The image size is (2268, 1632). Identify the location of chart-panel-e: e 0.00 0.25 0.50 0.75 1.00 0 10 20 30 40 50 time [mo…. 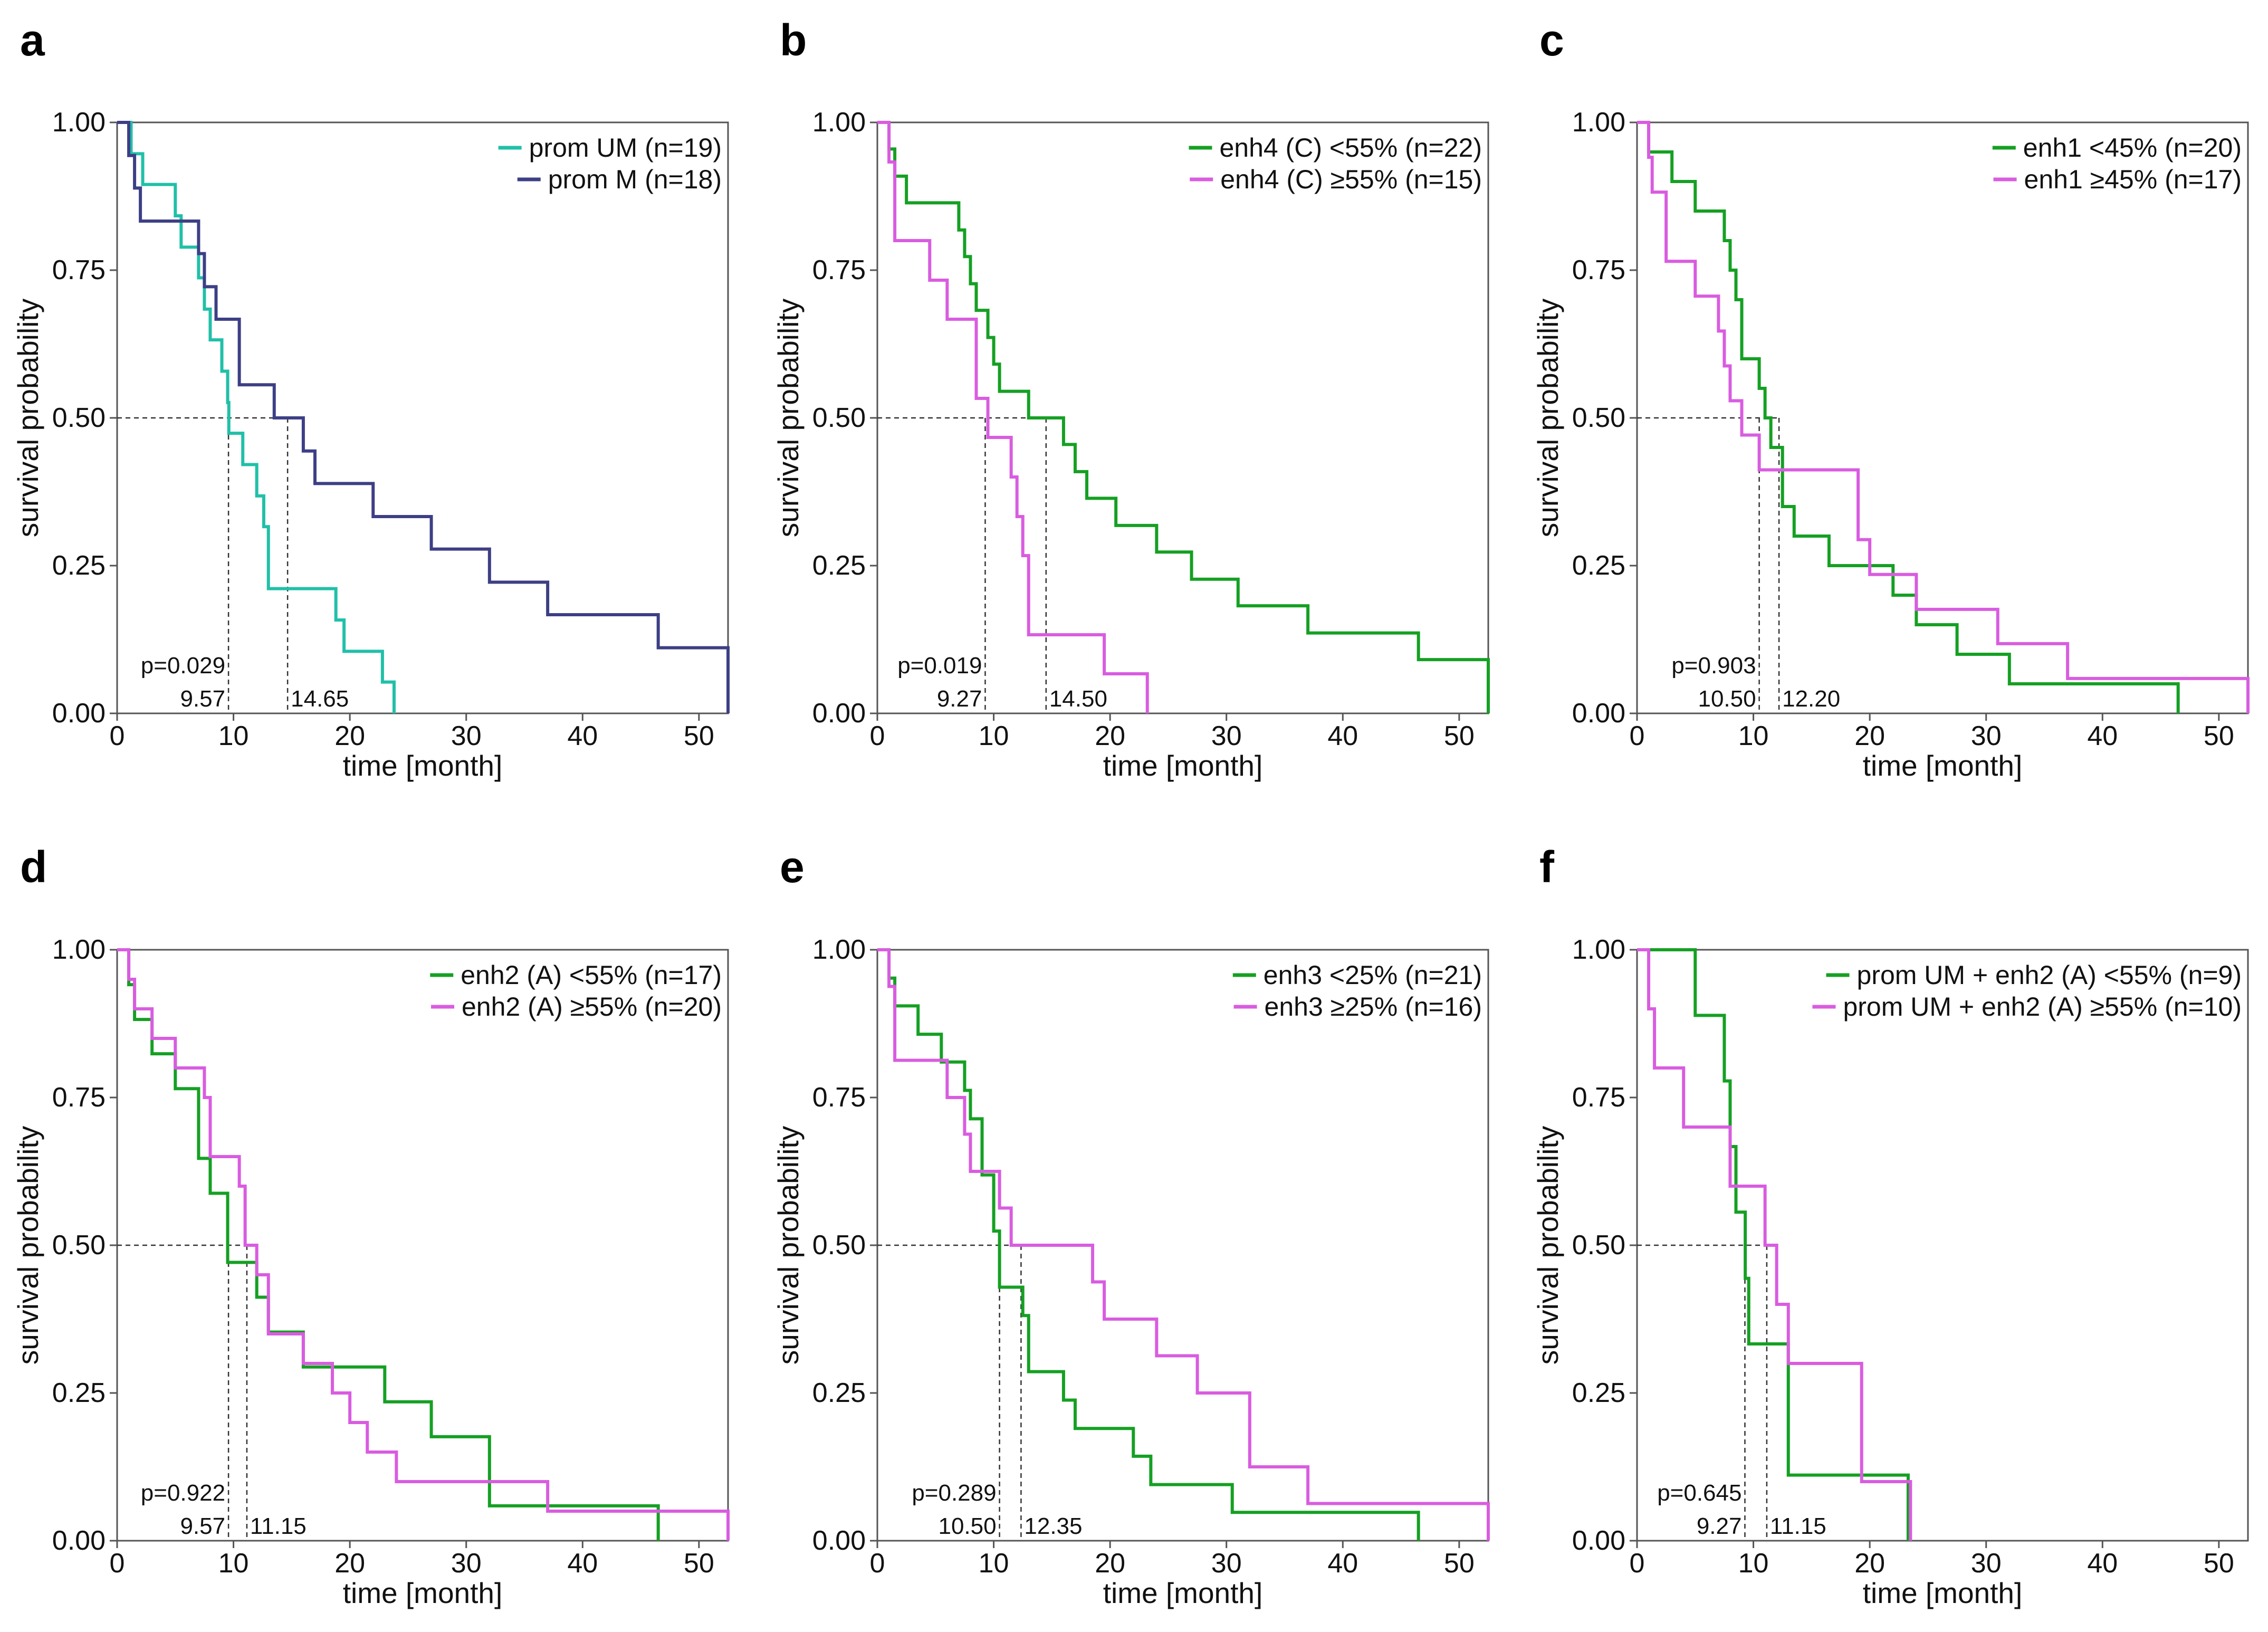
(1131, 1225).